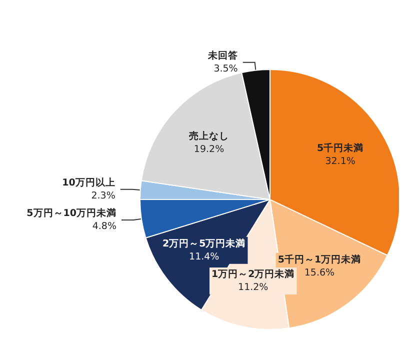 The height and width of the screenshot is (352, 407). What do you see at coordinates (103, 196) in the screenshot?
I see `data-label: 2.3%` at bounding box center [103, 196].